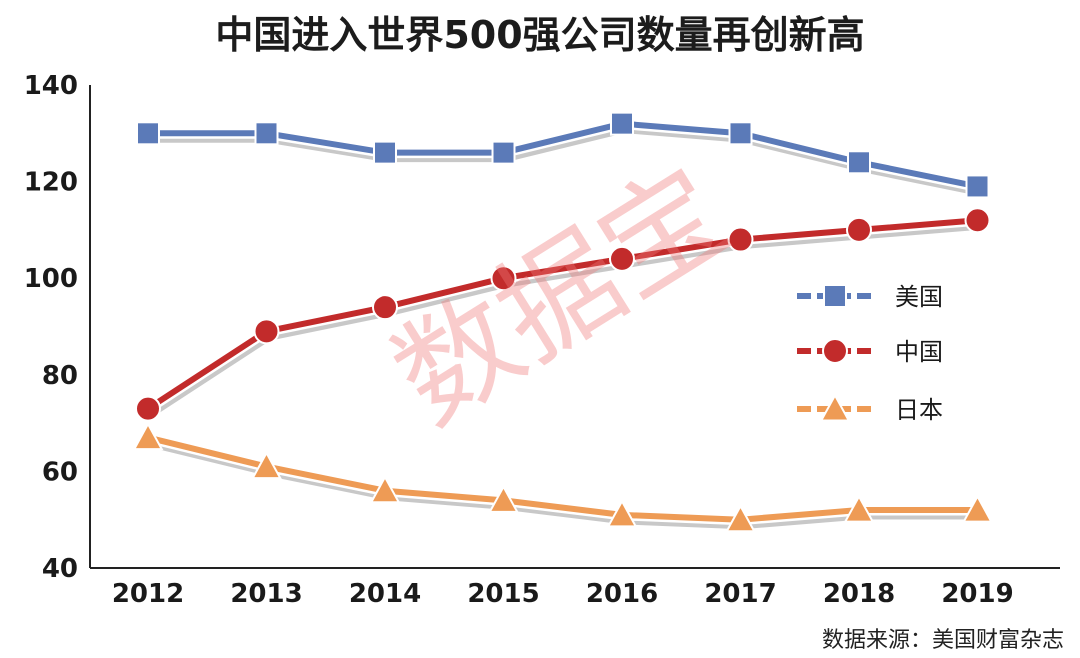 Image resolution: width=1080 pixels, height=658 pixels. Describe the element at coordinates (540, 35) in the screenshot. I see `chart-title: 中国进入世界500强公司数量再创新高` at that location.